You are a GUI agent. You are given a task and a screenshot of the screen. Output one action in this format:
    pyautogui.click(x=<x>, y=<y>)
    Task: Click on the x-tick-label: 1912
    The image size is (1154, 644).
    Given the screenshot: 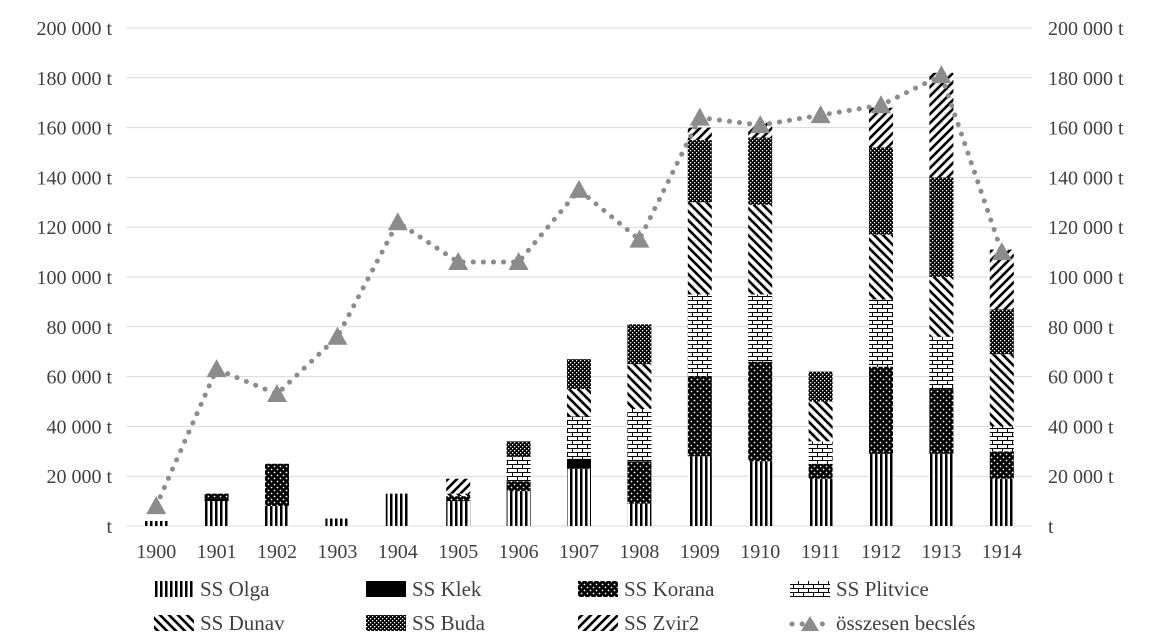 What is the action you would take?
    pyautogui.click(x=881, y=552)
    